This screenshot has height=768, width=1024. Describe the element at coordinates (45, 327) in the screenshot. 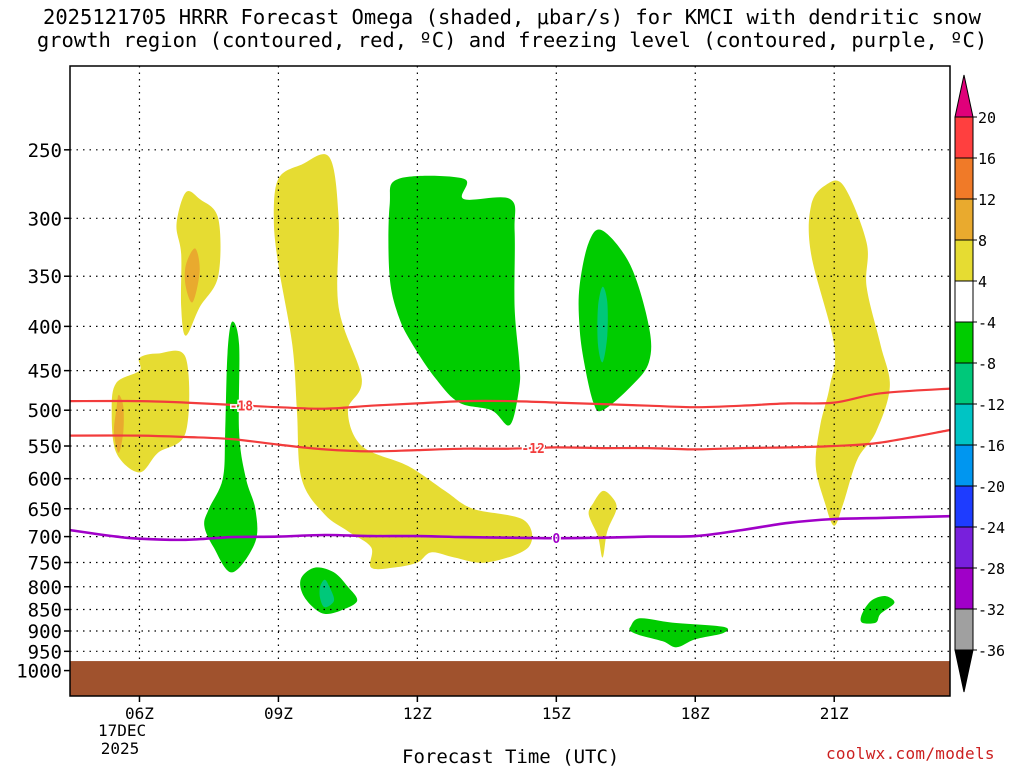

I see `y-tick-label-400: 400` at that location.